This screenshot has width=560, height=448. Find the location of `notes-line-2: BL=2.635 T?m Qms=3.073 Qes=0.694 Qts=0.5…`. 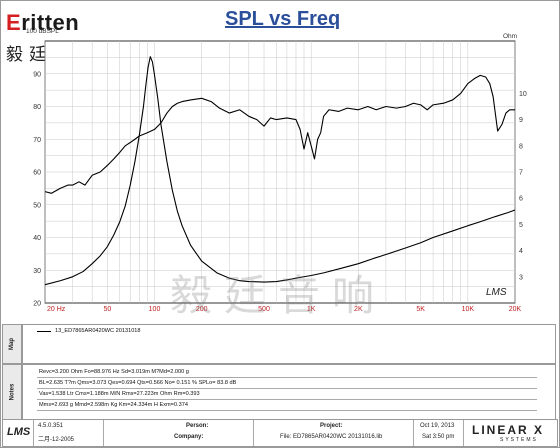

notes-line-2: BL=2.635 T?m Qms=3.073 Qes=0.694 Qts=0.5… is located at coordinates (138, 383).